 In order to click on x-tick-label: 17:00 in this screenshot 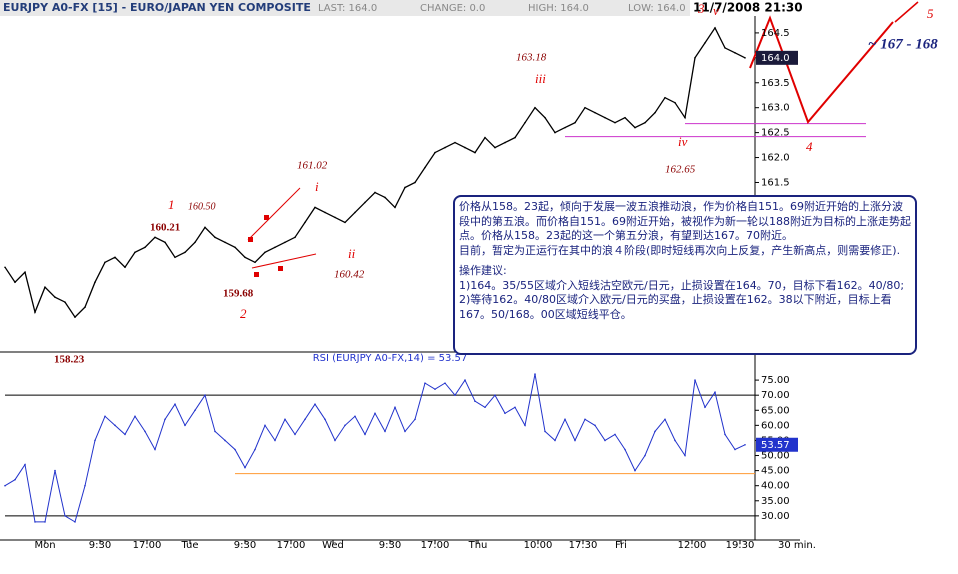, I will do `click(435, 545)`.